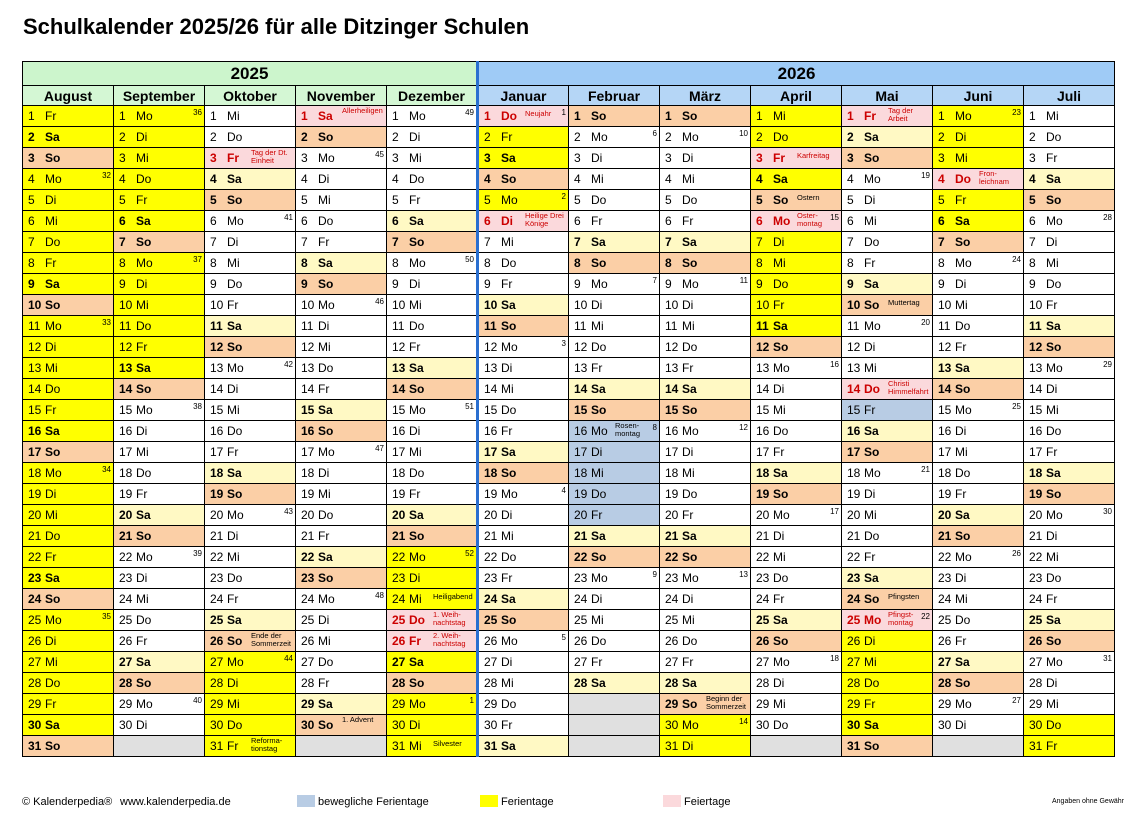 The height and width of the screenshot is (817, 1143). Describe the element at coordinates (217, 536) in the screenshot. I see `day-number: 21` at that location.